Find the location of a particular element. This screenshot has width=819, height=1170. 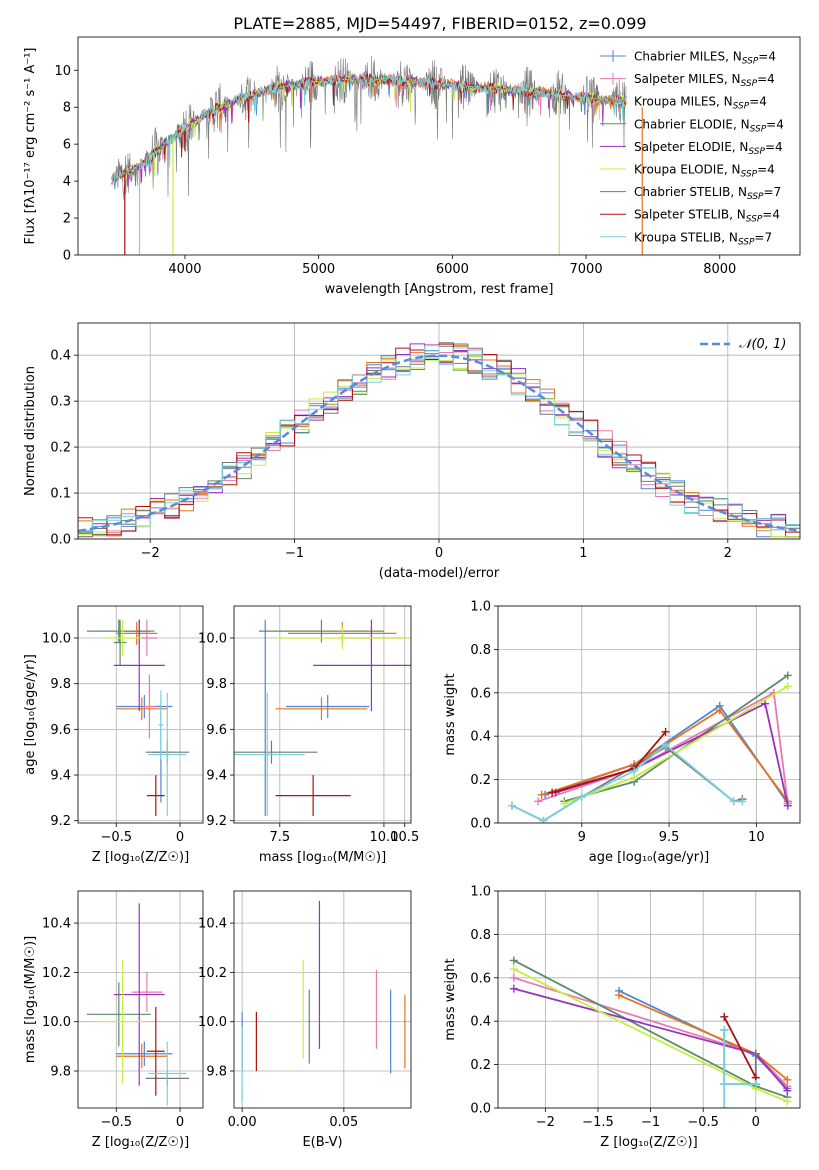

spectrum-line is located at coordinates (369, 129).